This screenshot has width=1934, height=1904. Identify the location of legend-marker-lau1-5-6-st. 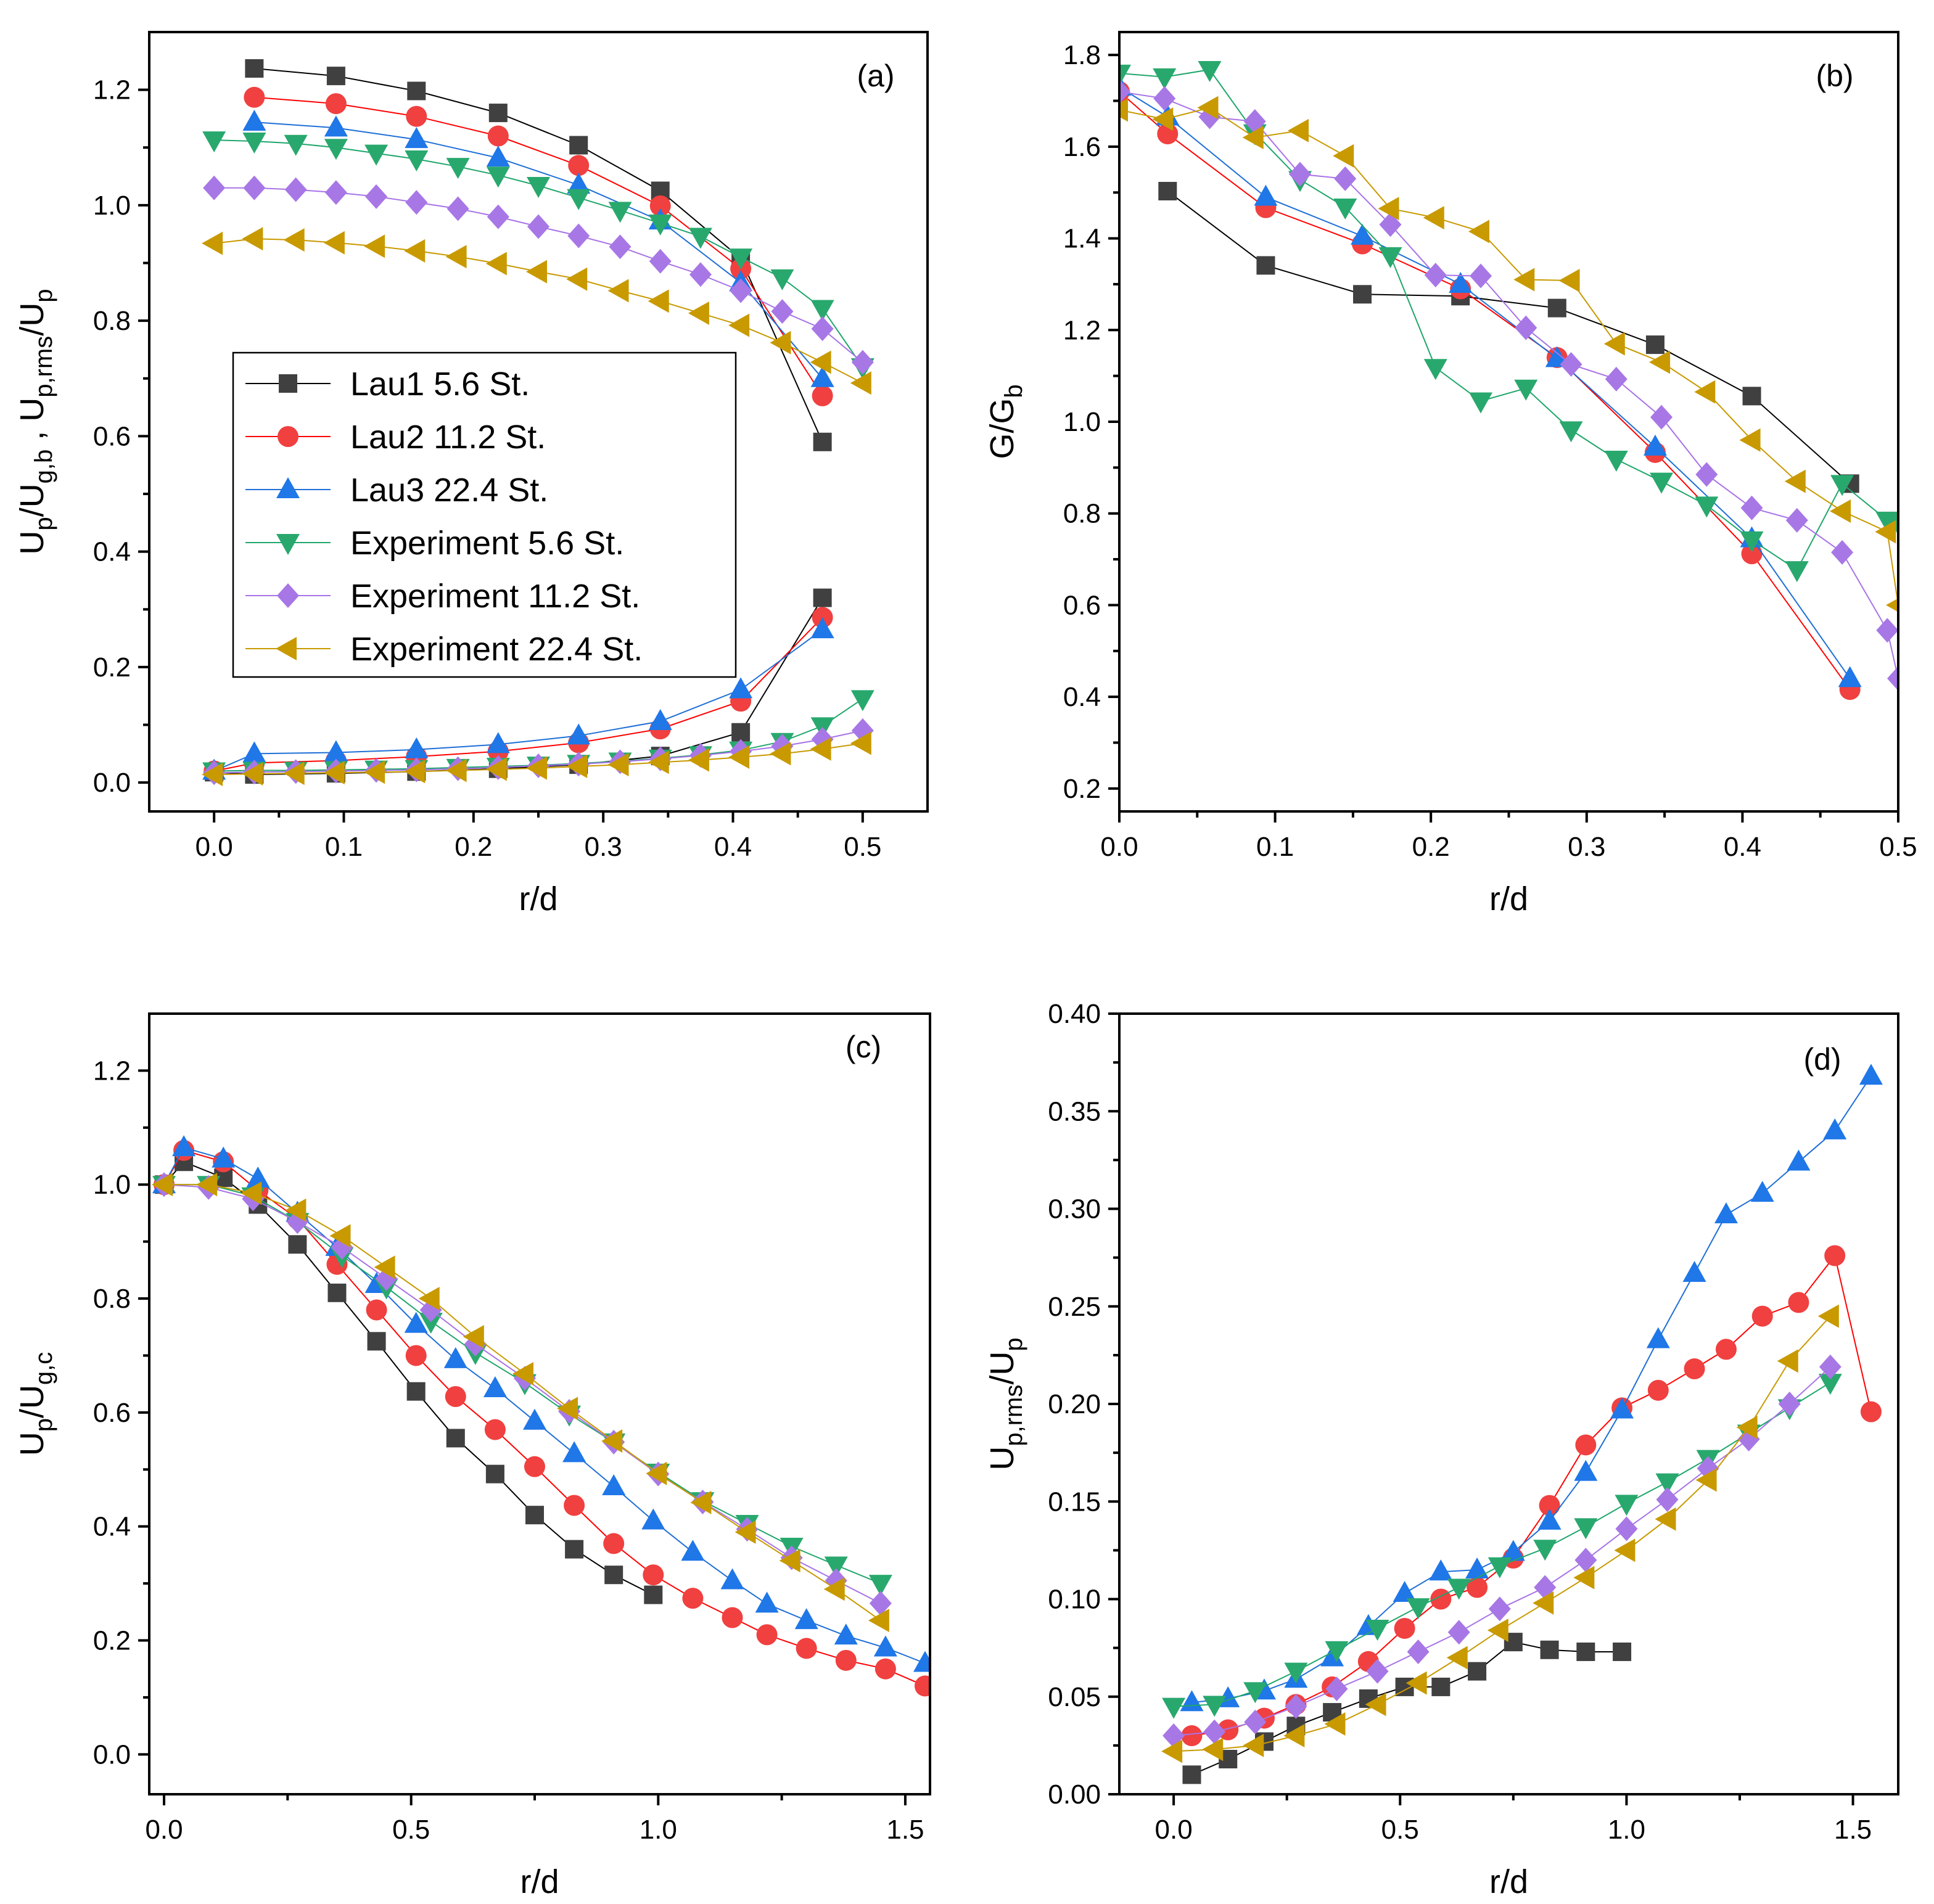
(288, 383).